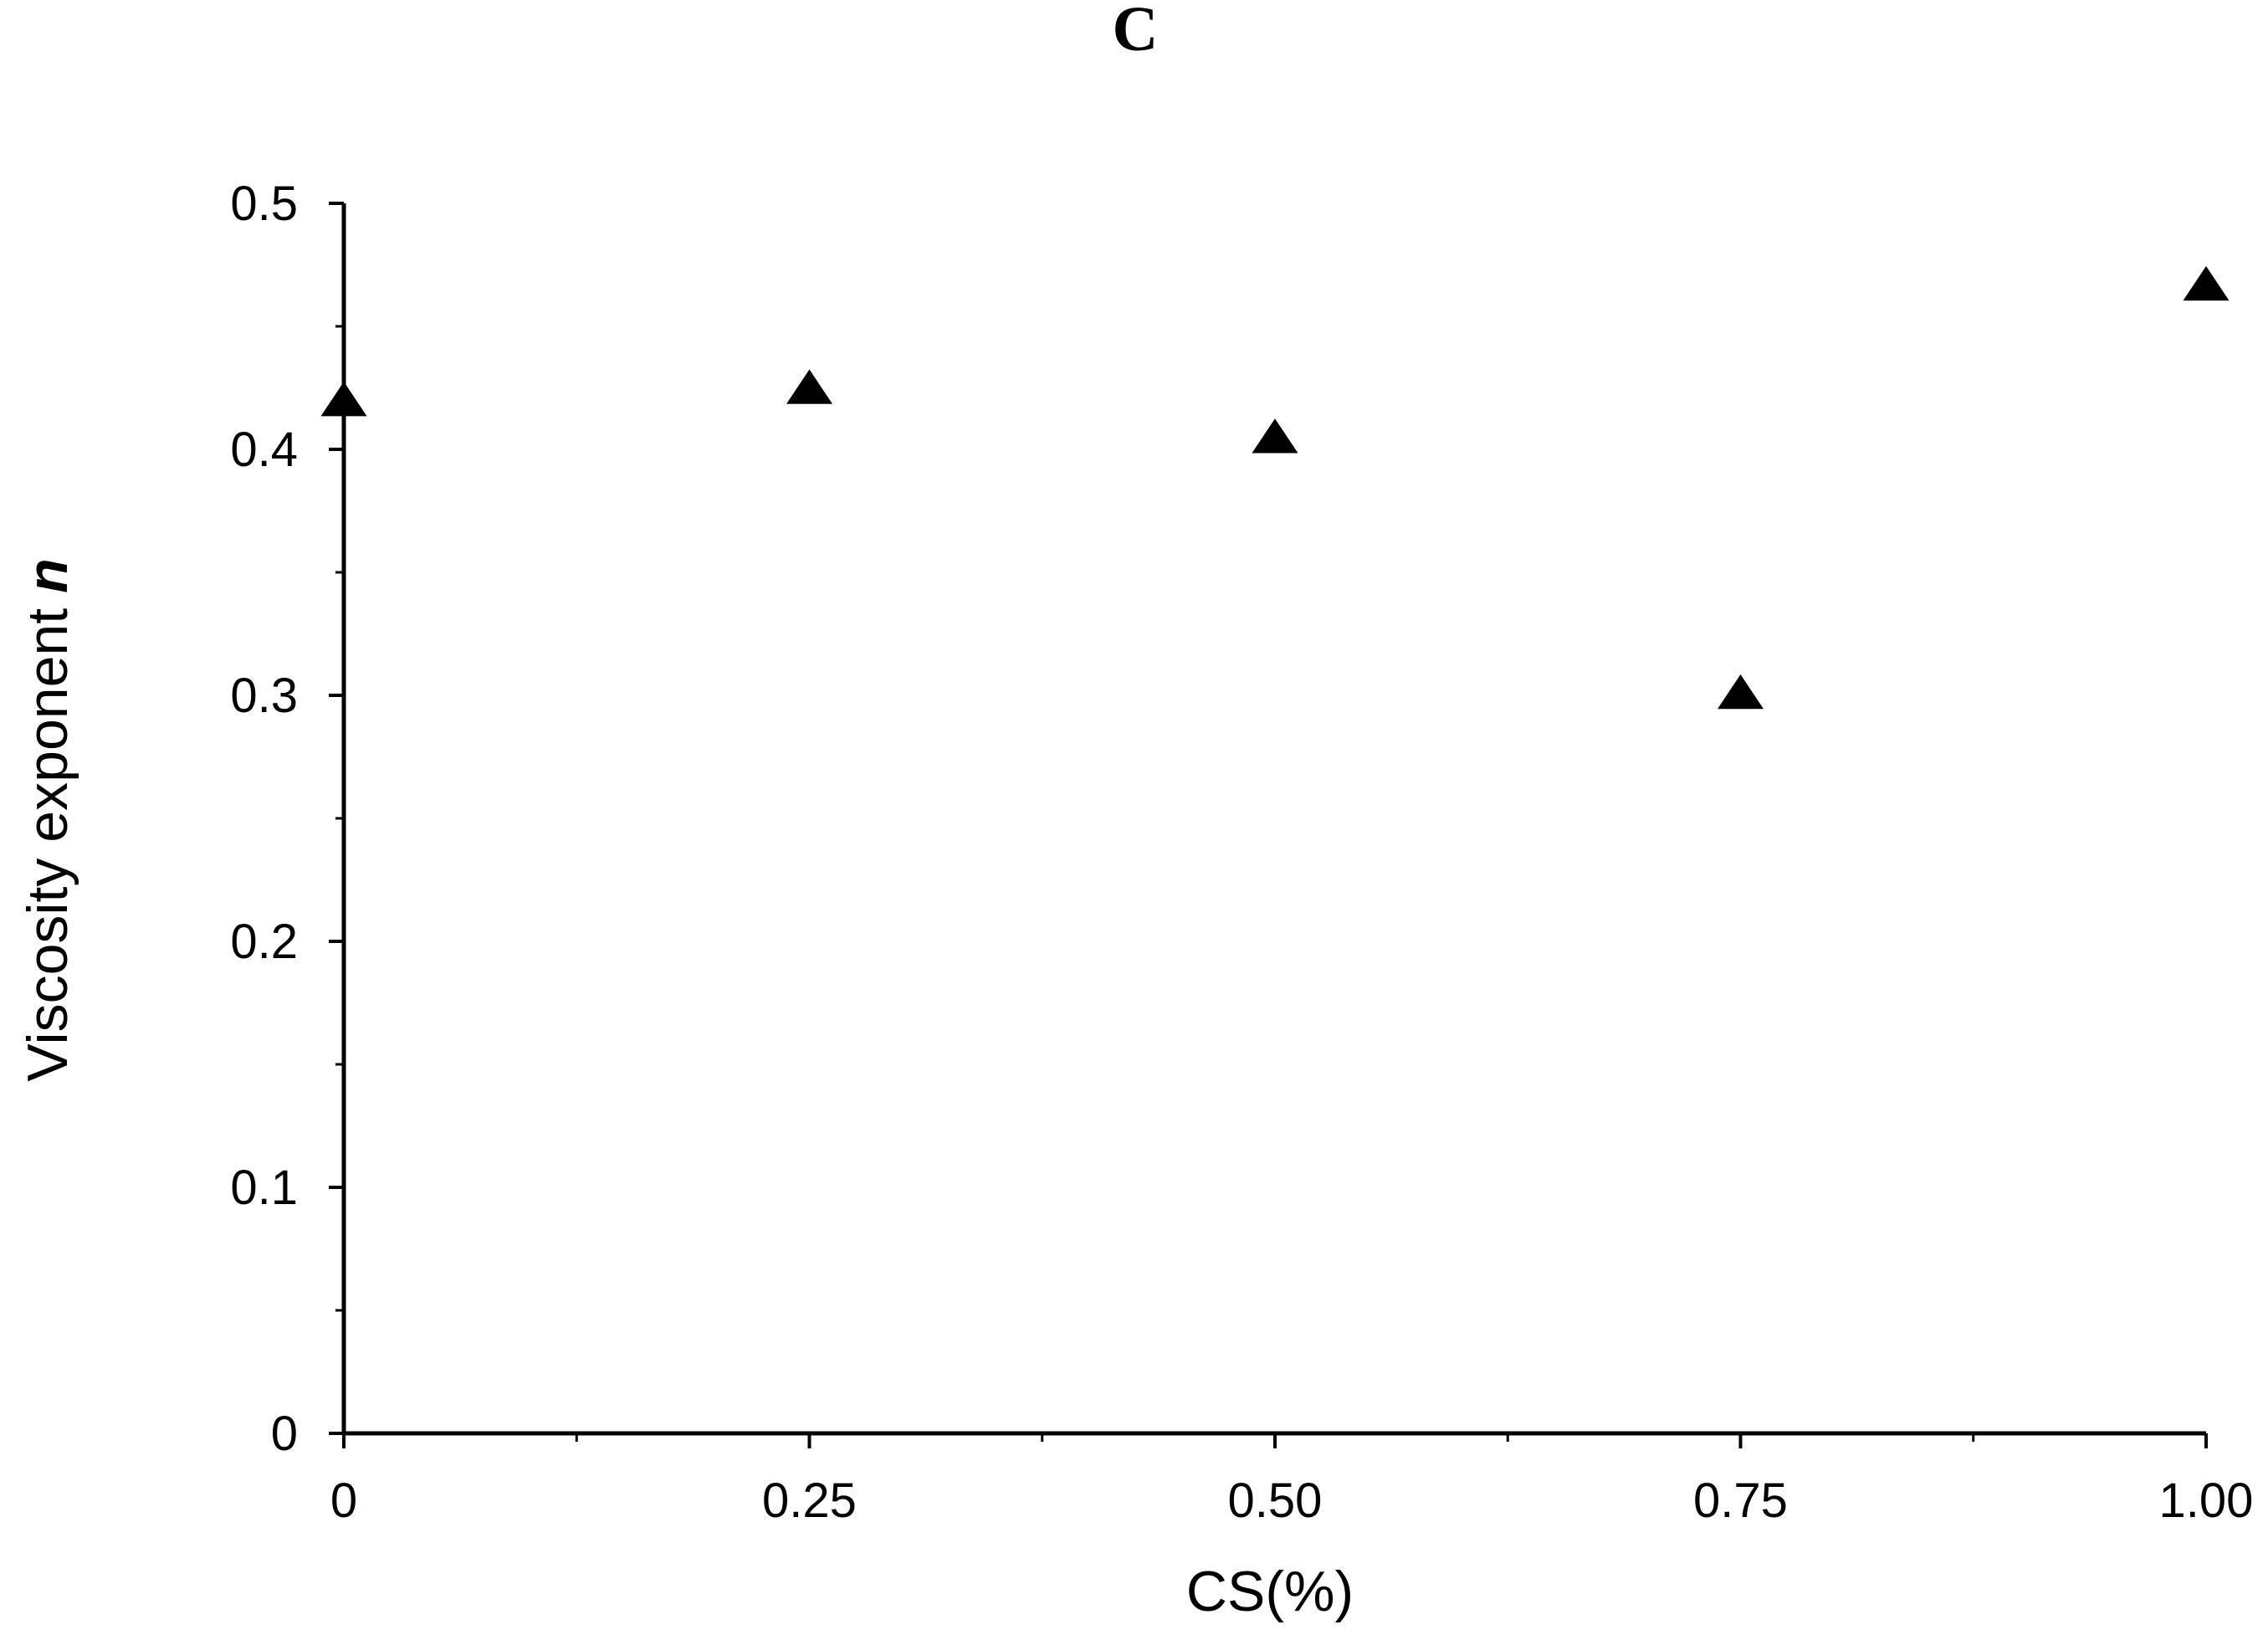  What do you see at coordinates (47, 576) in the screenshot?
I see `y-axis-title-symbol: n` at bounding box center [47, 576].